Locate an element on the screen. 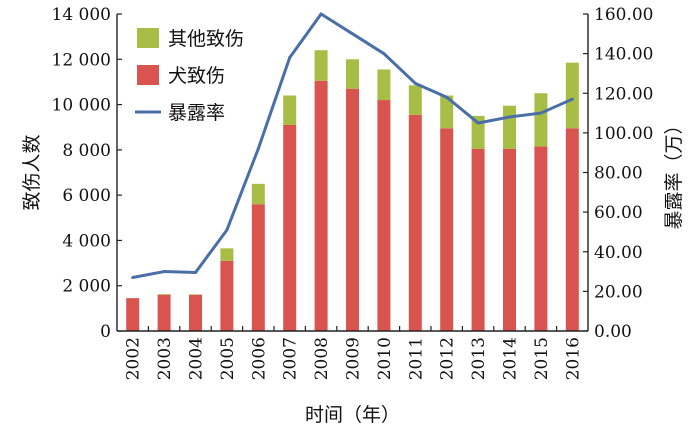 Image resolution: width=700 pixels, height=429 pixels. exposure-rate-point-2002 is located at coordinates (133, 278).